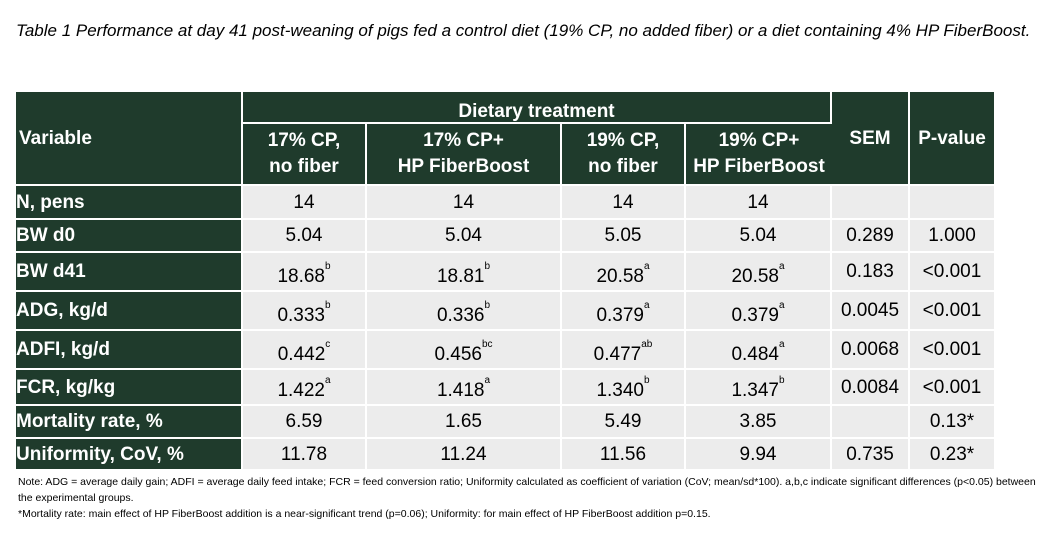 The width and height of the screenshot is (1064, 535). I want to click on treatment-value-1: 14, so click(305, 203).